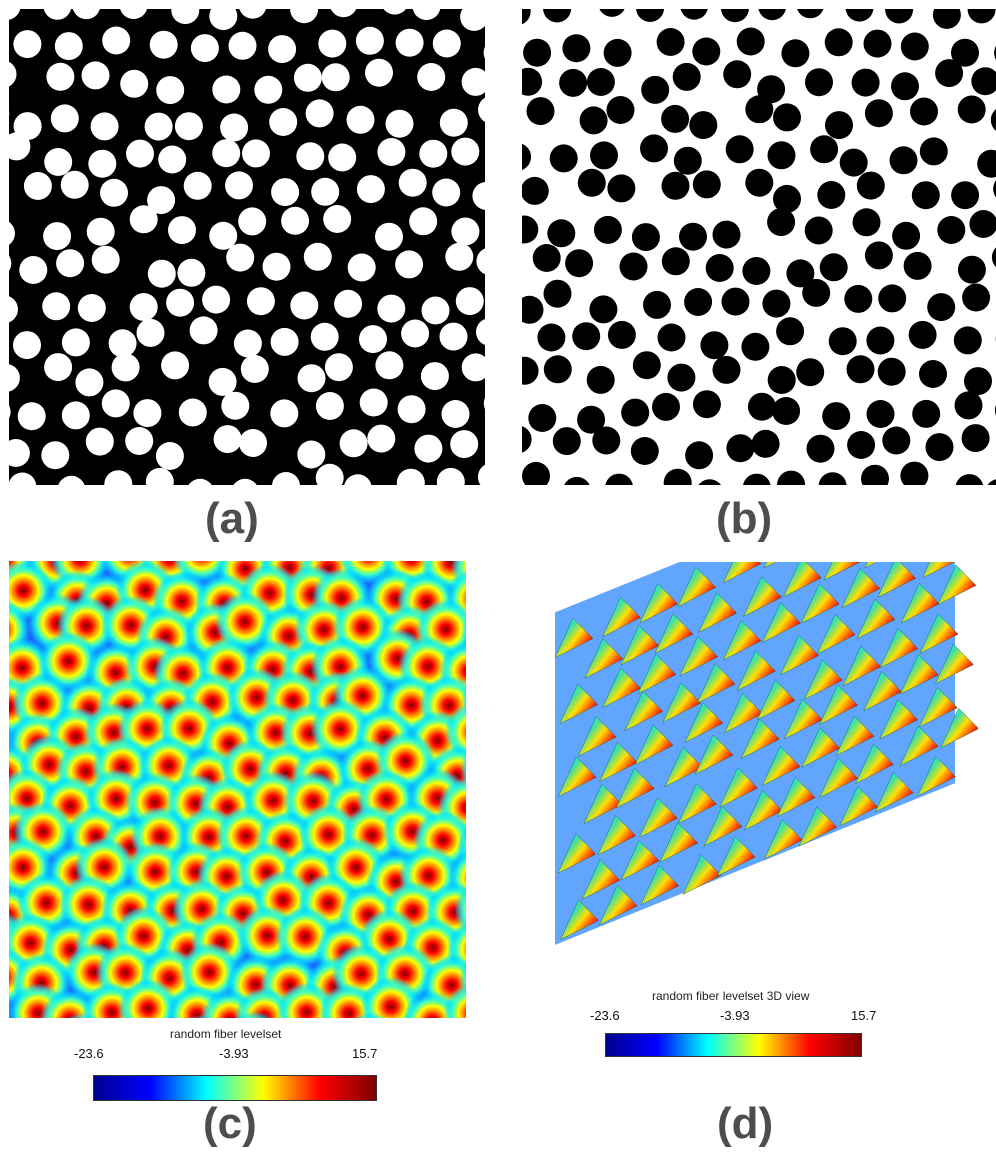 The image size is (996, 1159). Describe the element at coordinates (365, 1053) in the screenshot. I see `colorbar-max-label-c: 15.7` at that location.